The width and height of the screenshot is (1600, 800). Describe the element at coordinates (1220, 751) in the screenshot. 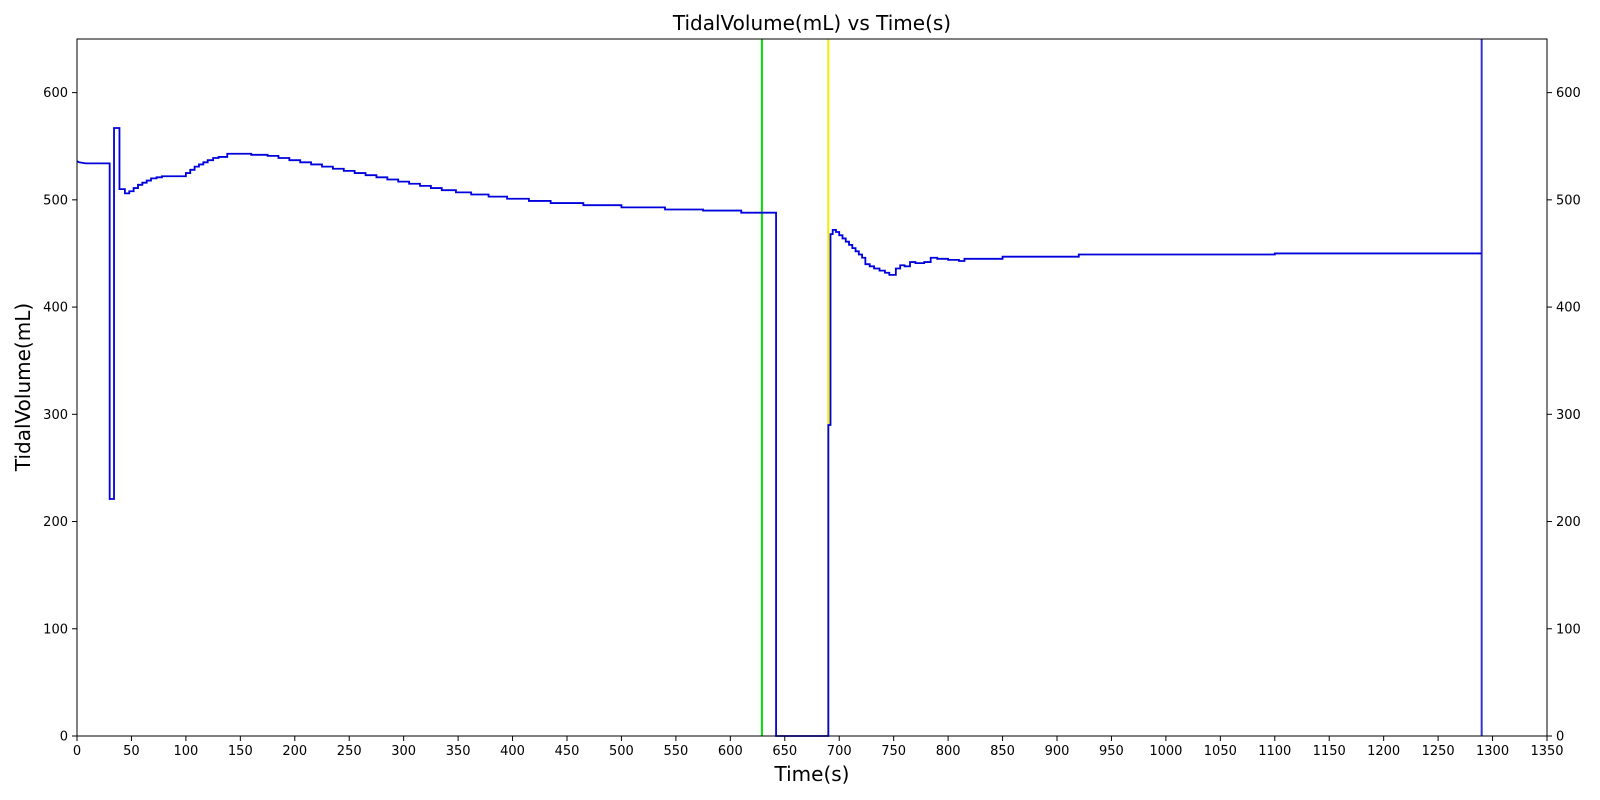

I see `x-tick-label: 1050` at that location.